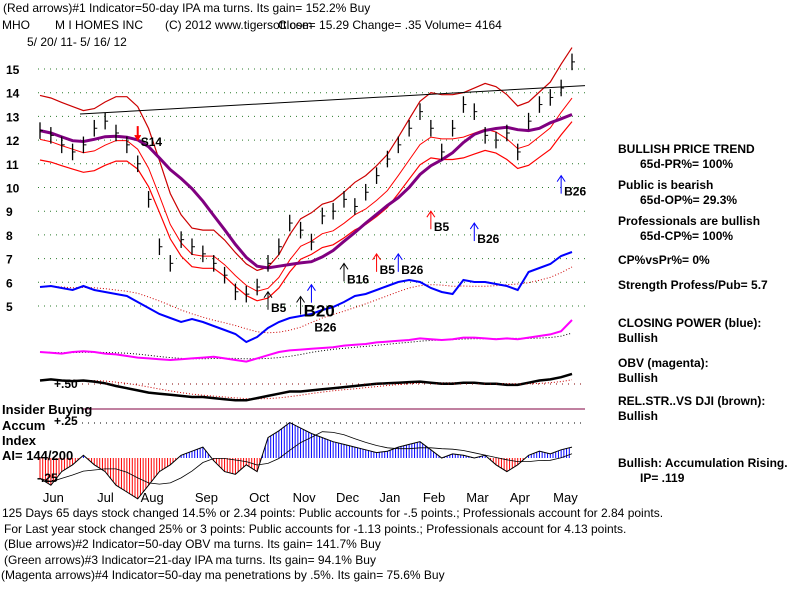 The width and height of the screenshot is (800, 600). Describe the element at coordinates (319, 311) in the screenshot. I see `signal-label: B20` at that location.